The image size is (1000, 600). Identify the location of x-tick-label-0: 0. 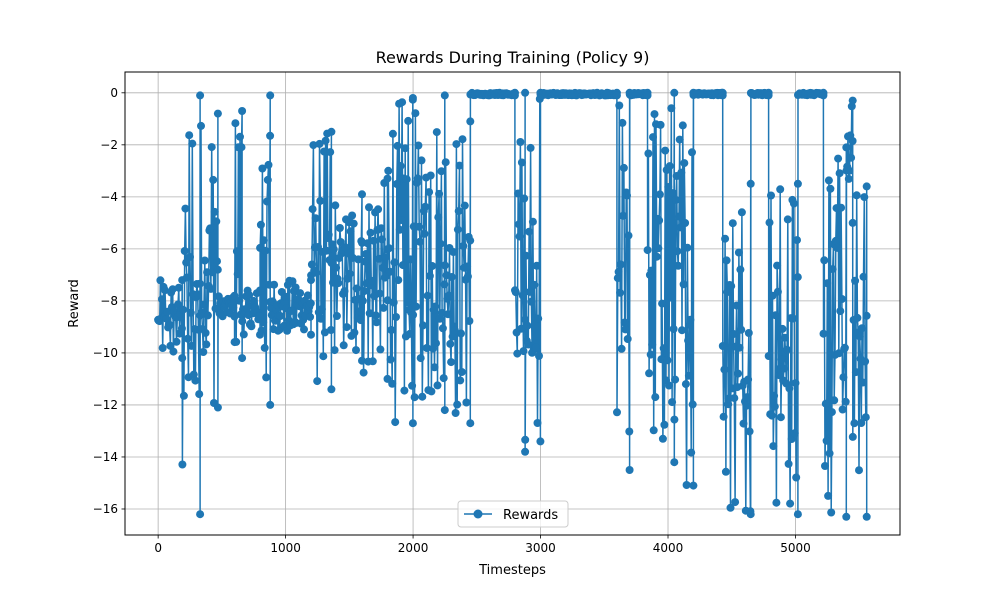
(158, 548).